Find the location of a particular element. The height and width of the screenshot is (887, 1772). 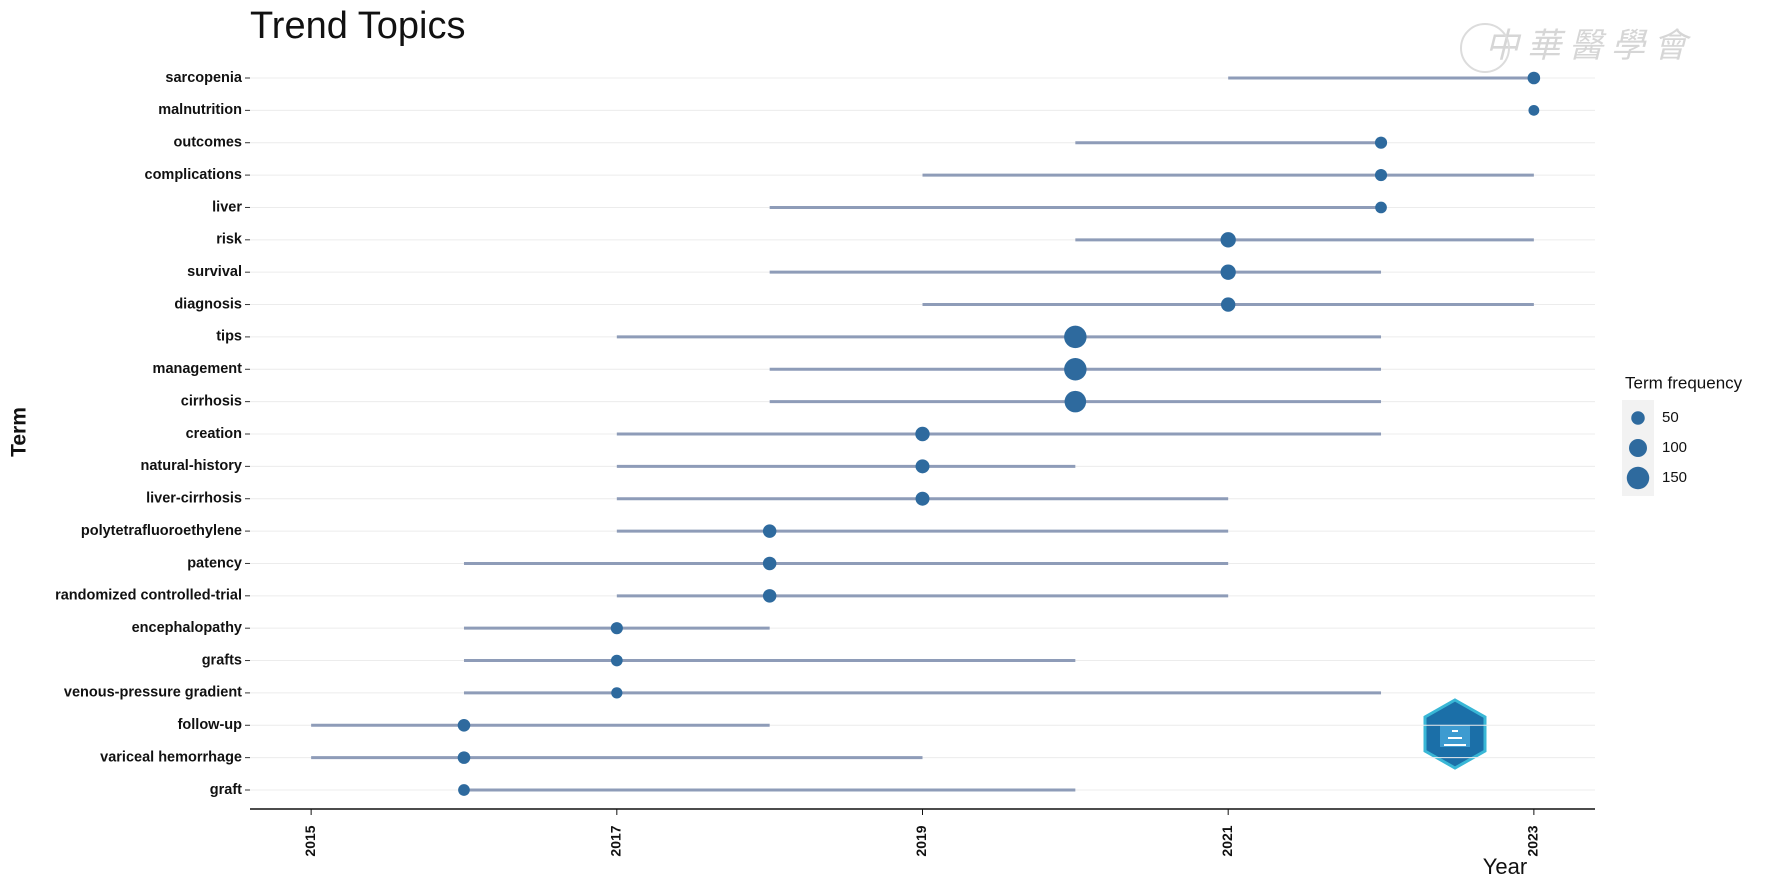

y-tick-label: malnutrition is located at coordinates (200, 110).